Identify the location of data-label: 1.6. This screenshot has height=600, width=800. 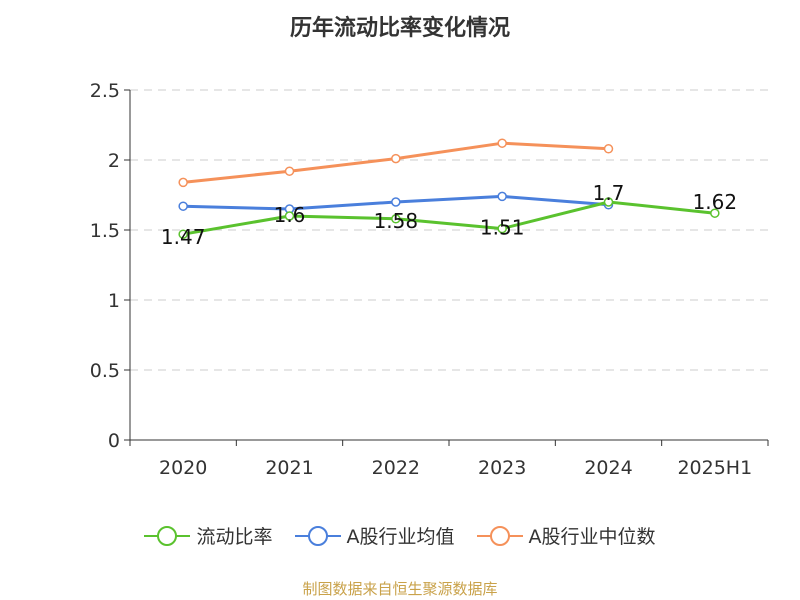
(290, 215).